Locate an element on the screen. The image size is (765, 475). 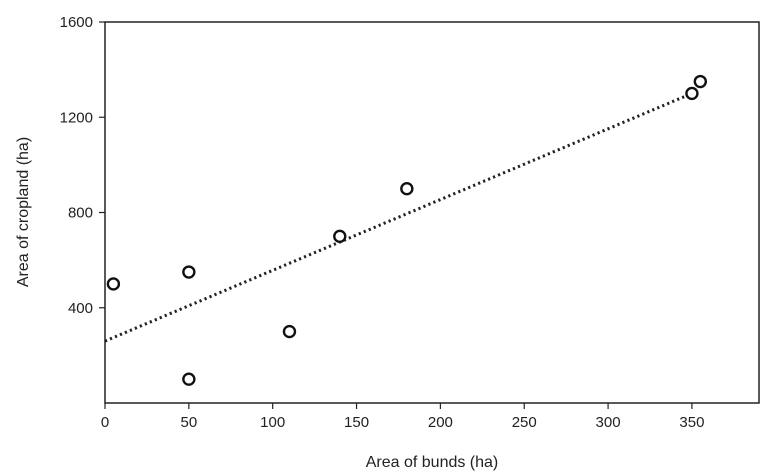
x-tick-label: 150 is located at coordinates (356, 422).